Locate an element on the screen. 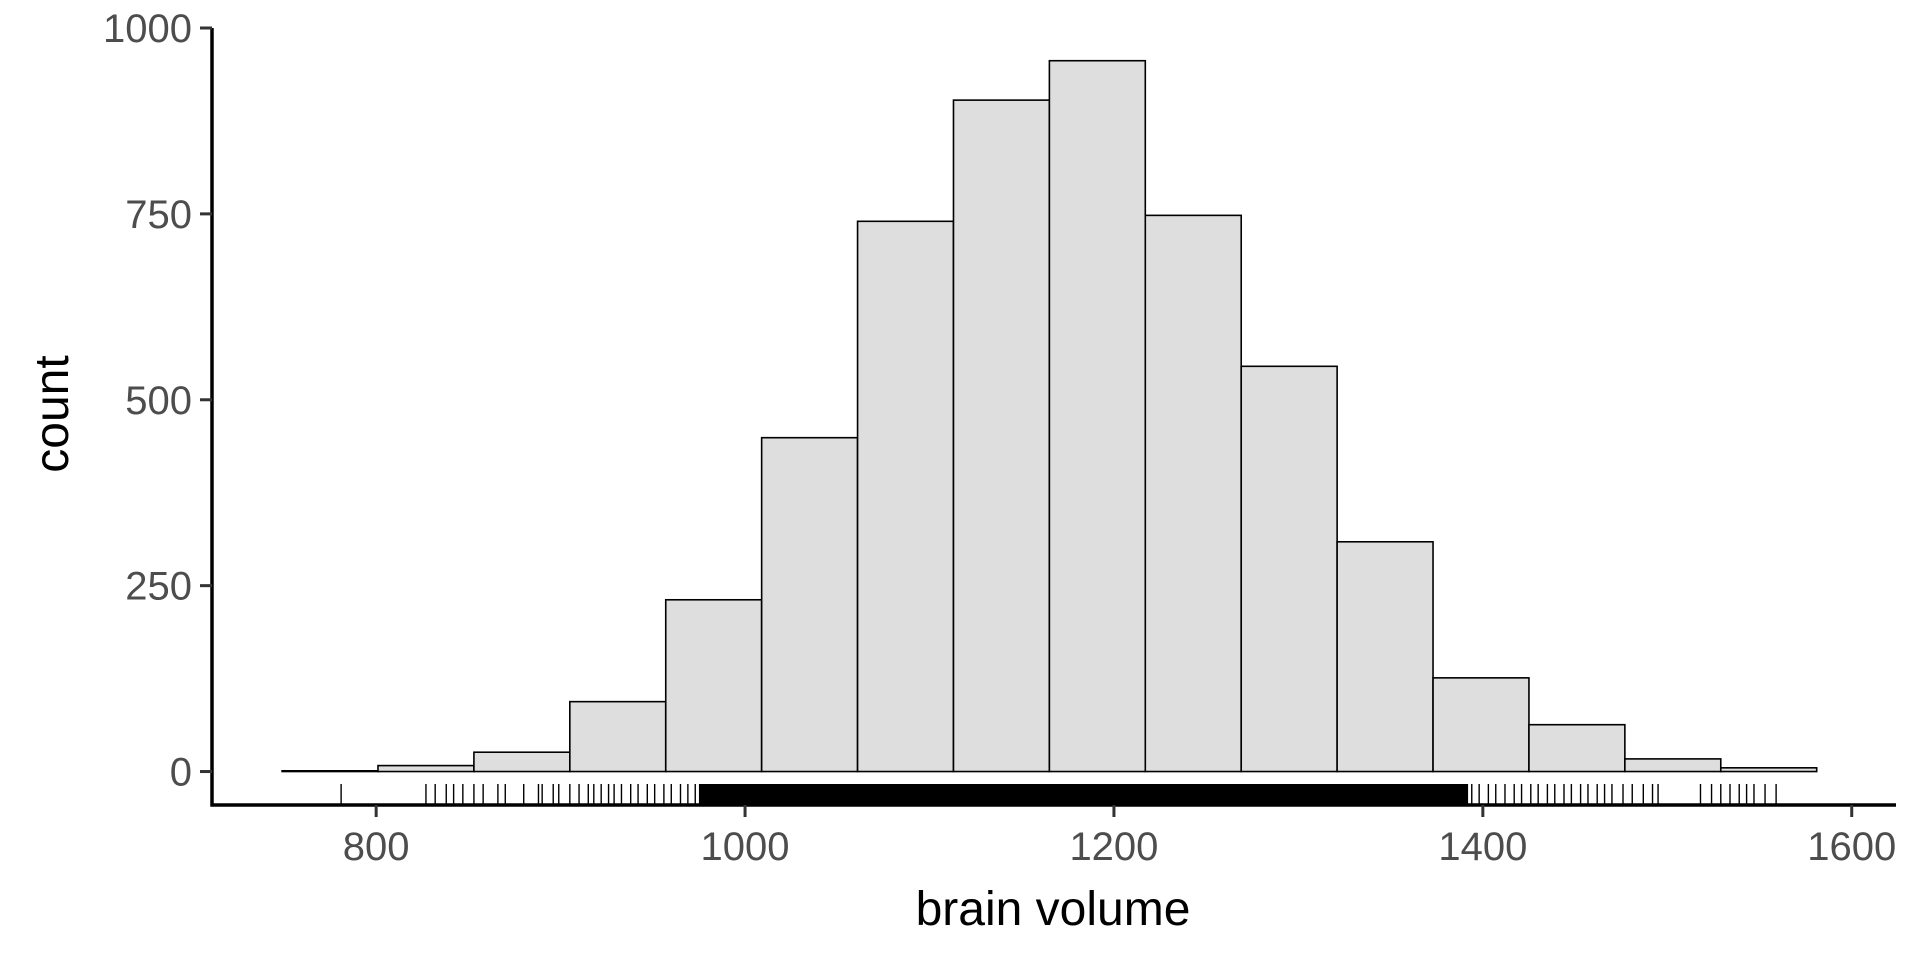  y-tick-label: 750 is located at coordinates (158, 215).